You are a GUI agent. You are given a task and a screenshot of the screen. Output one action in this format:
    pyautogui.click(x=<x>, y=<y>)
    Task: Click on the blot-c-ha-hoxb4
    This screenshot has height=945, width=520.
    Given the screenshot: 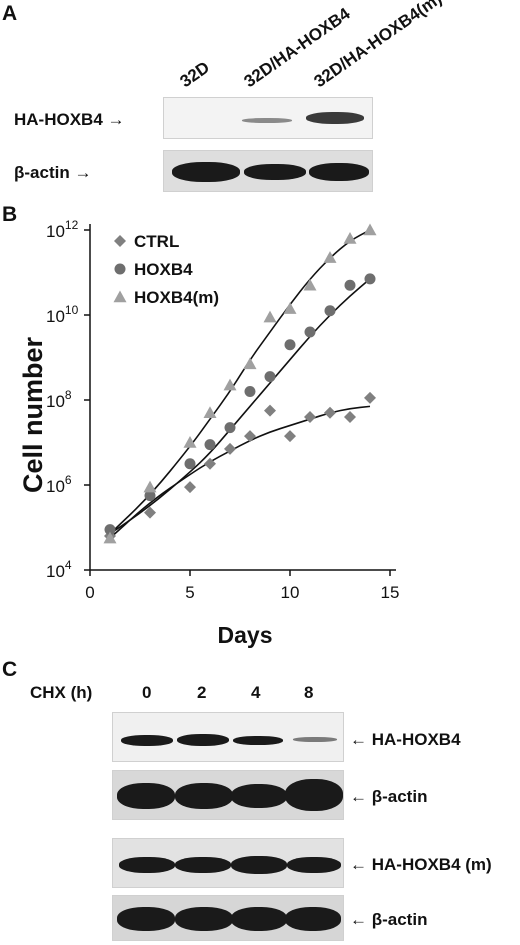 What is the action you would take?
    pyautogui.click(x=228, y=737)
    